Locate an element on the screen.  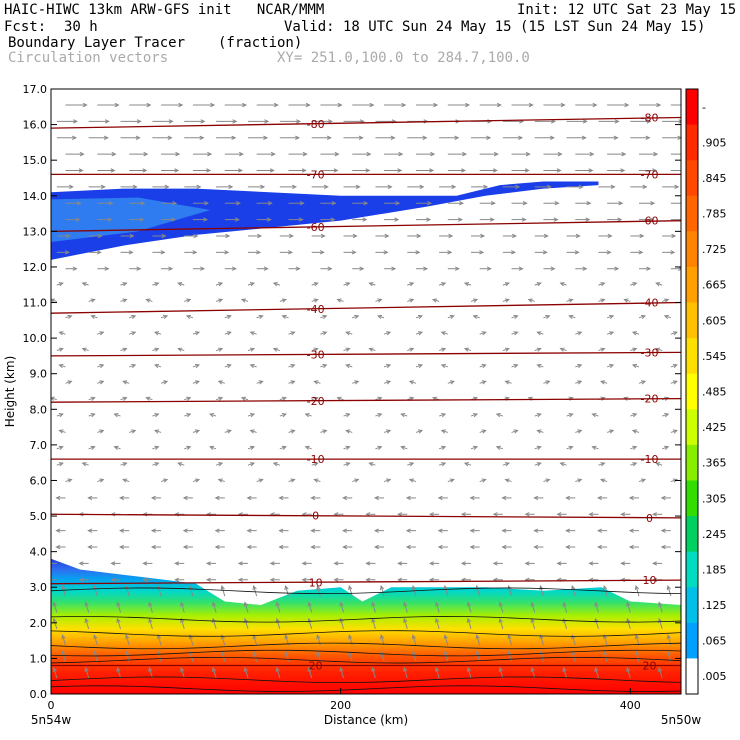
colorbar-label: .905 is located at coordinates (714, 142).